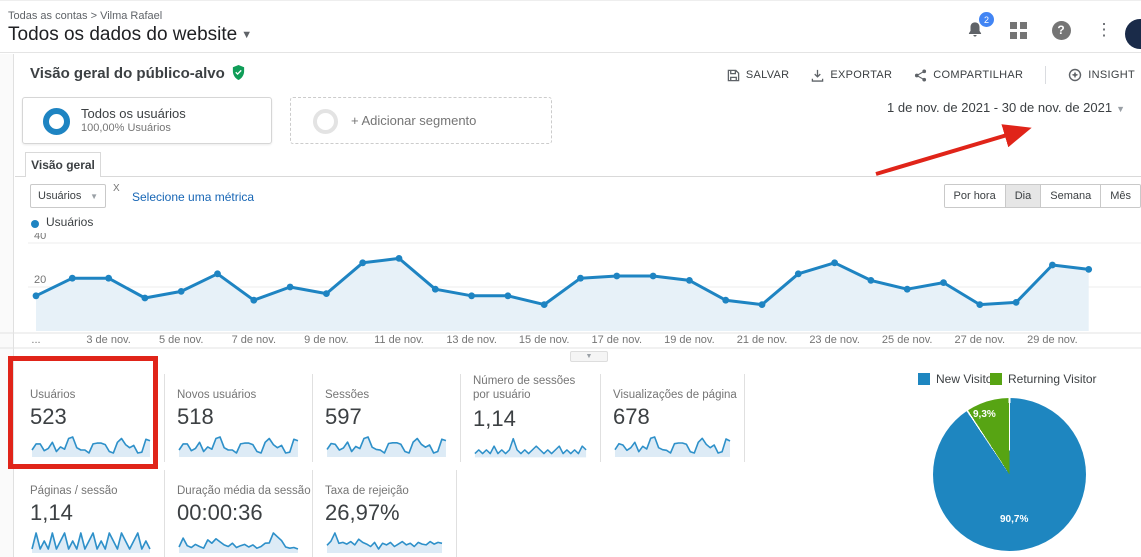 The image size is (1141, 557). What do you see at coordinates (367, 491) in the screenshot?
I see `metric-label: Taxa de rejeição` at bounding box center [367, 491].